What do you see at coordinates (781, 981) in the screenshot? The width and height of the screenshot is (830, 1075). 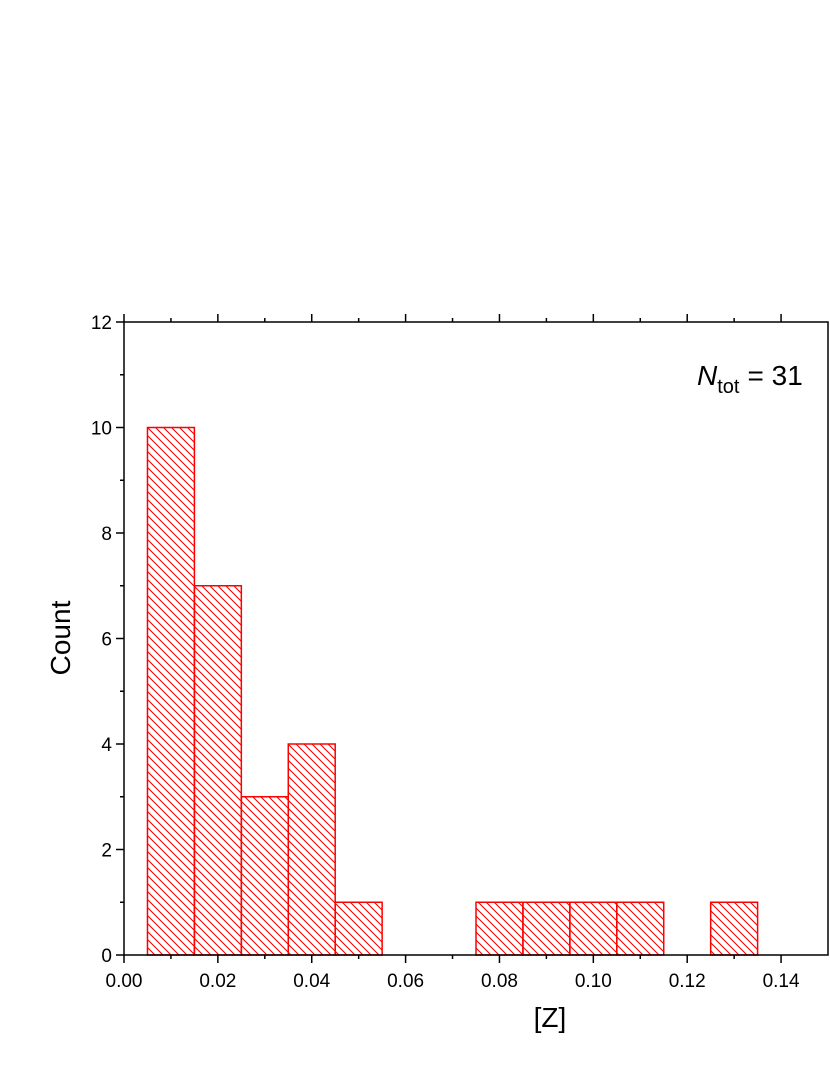 I see `x-tick-label: 0.14` at bounding box center [781, 981].